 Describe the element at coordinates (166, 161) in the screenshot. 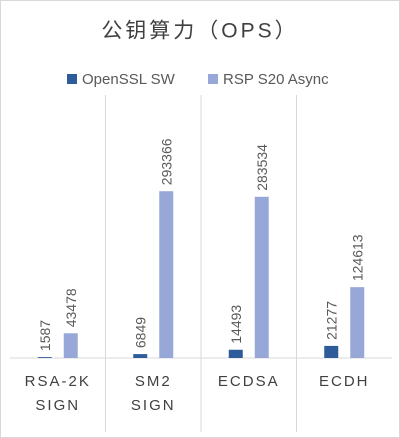

I see `value-label: 293366` at that location.